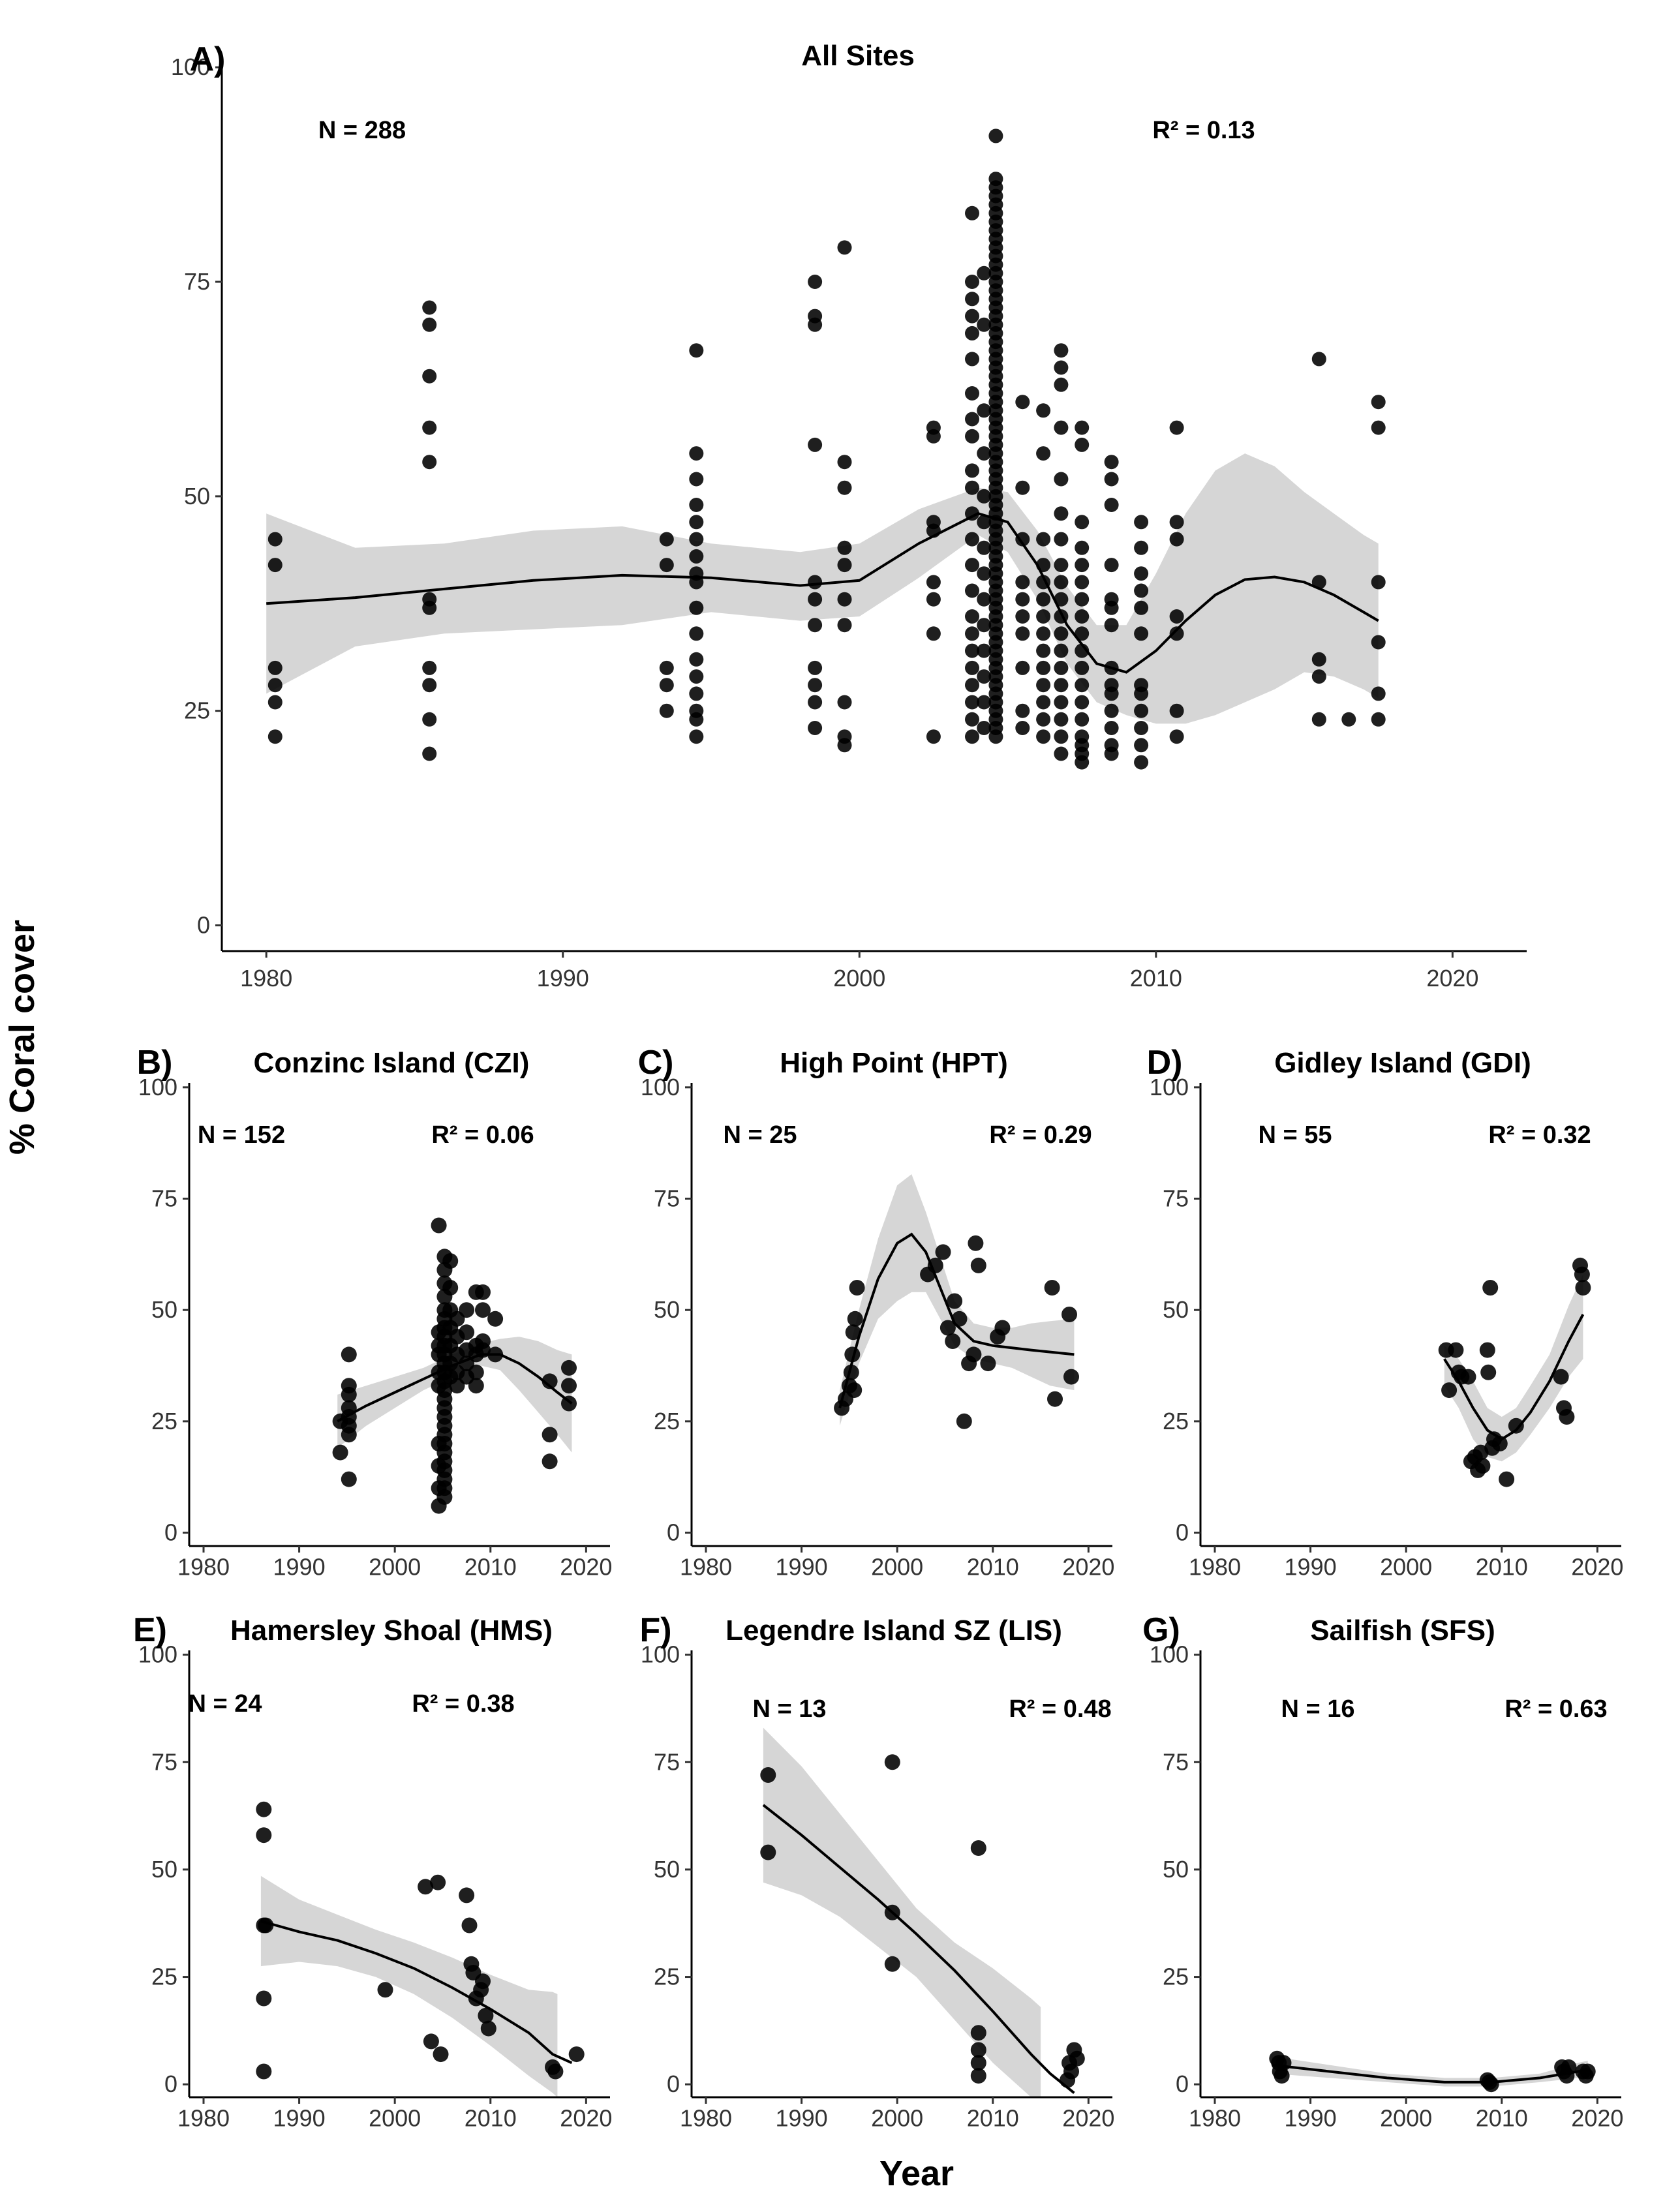 The height and width of the screenshot is (2199, 1680). I want to click on x-axis-label: Year, so click(917, 2173).